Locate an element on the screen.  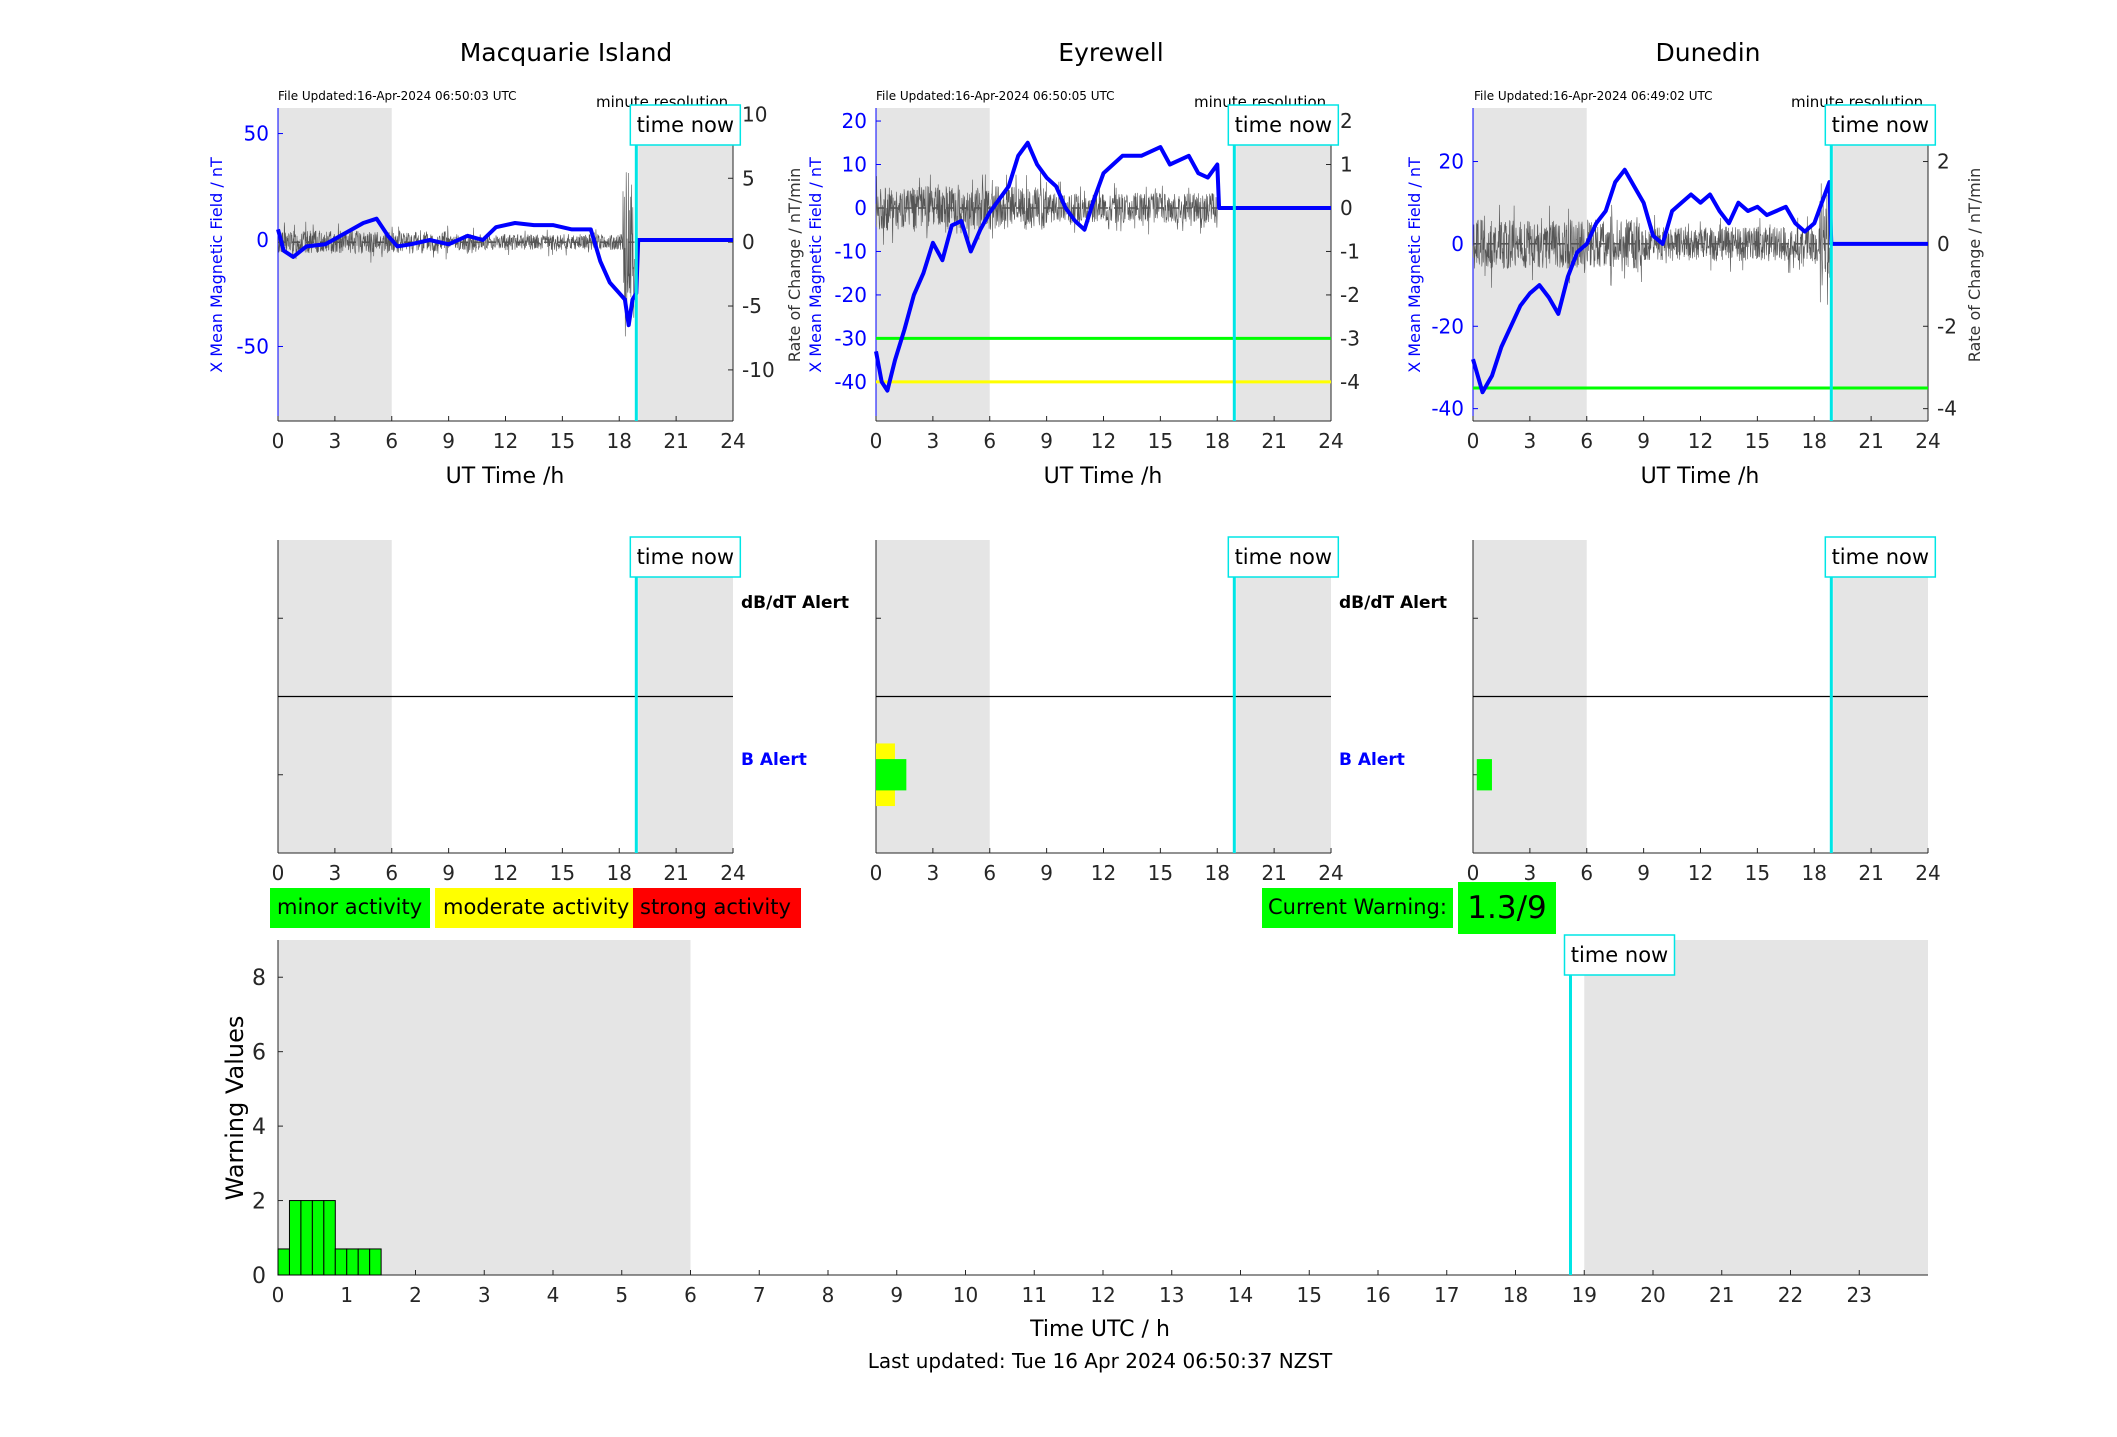
y-tick-label: 0 is located at coordinates (259, 1276).